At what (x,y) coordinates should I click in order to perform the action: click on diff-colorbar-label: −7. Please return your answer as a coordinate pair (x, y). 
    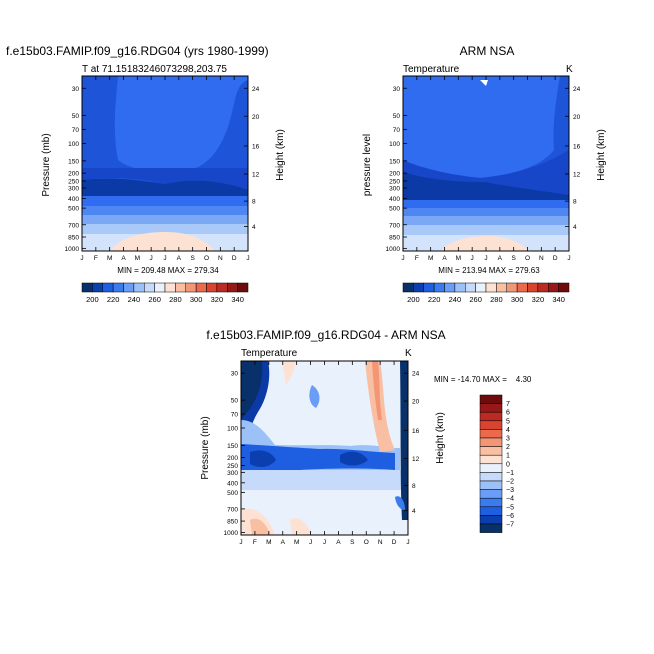
    Looking at the image, I should click on (510, 525).